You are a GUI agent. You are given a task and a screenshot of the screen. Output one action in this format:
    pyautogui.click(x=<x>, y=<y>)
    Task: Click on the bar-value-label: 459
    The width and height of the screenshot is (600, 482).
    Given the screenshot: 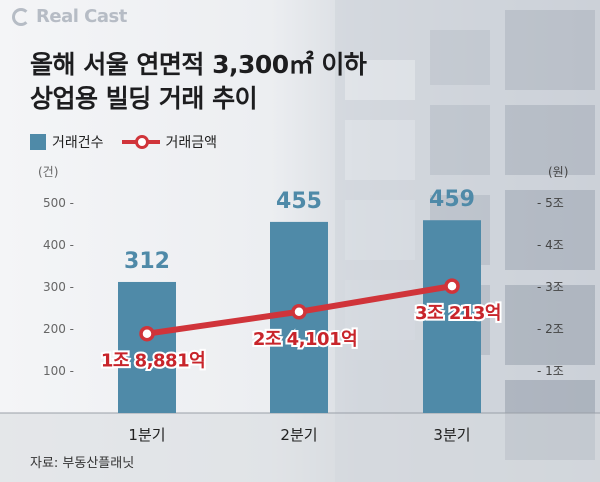 What is the action you would take?
    pyautogui.click(x=452, y=199)
    